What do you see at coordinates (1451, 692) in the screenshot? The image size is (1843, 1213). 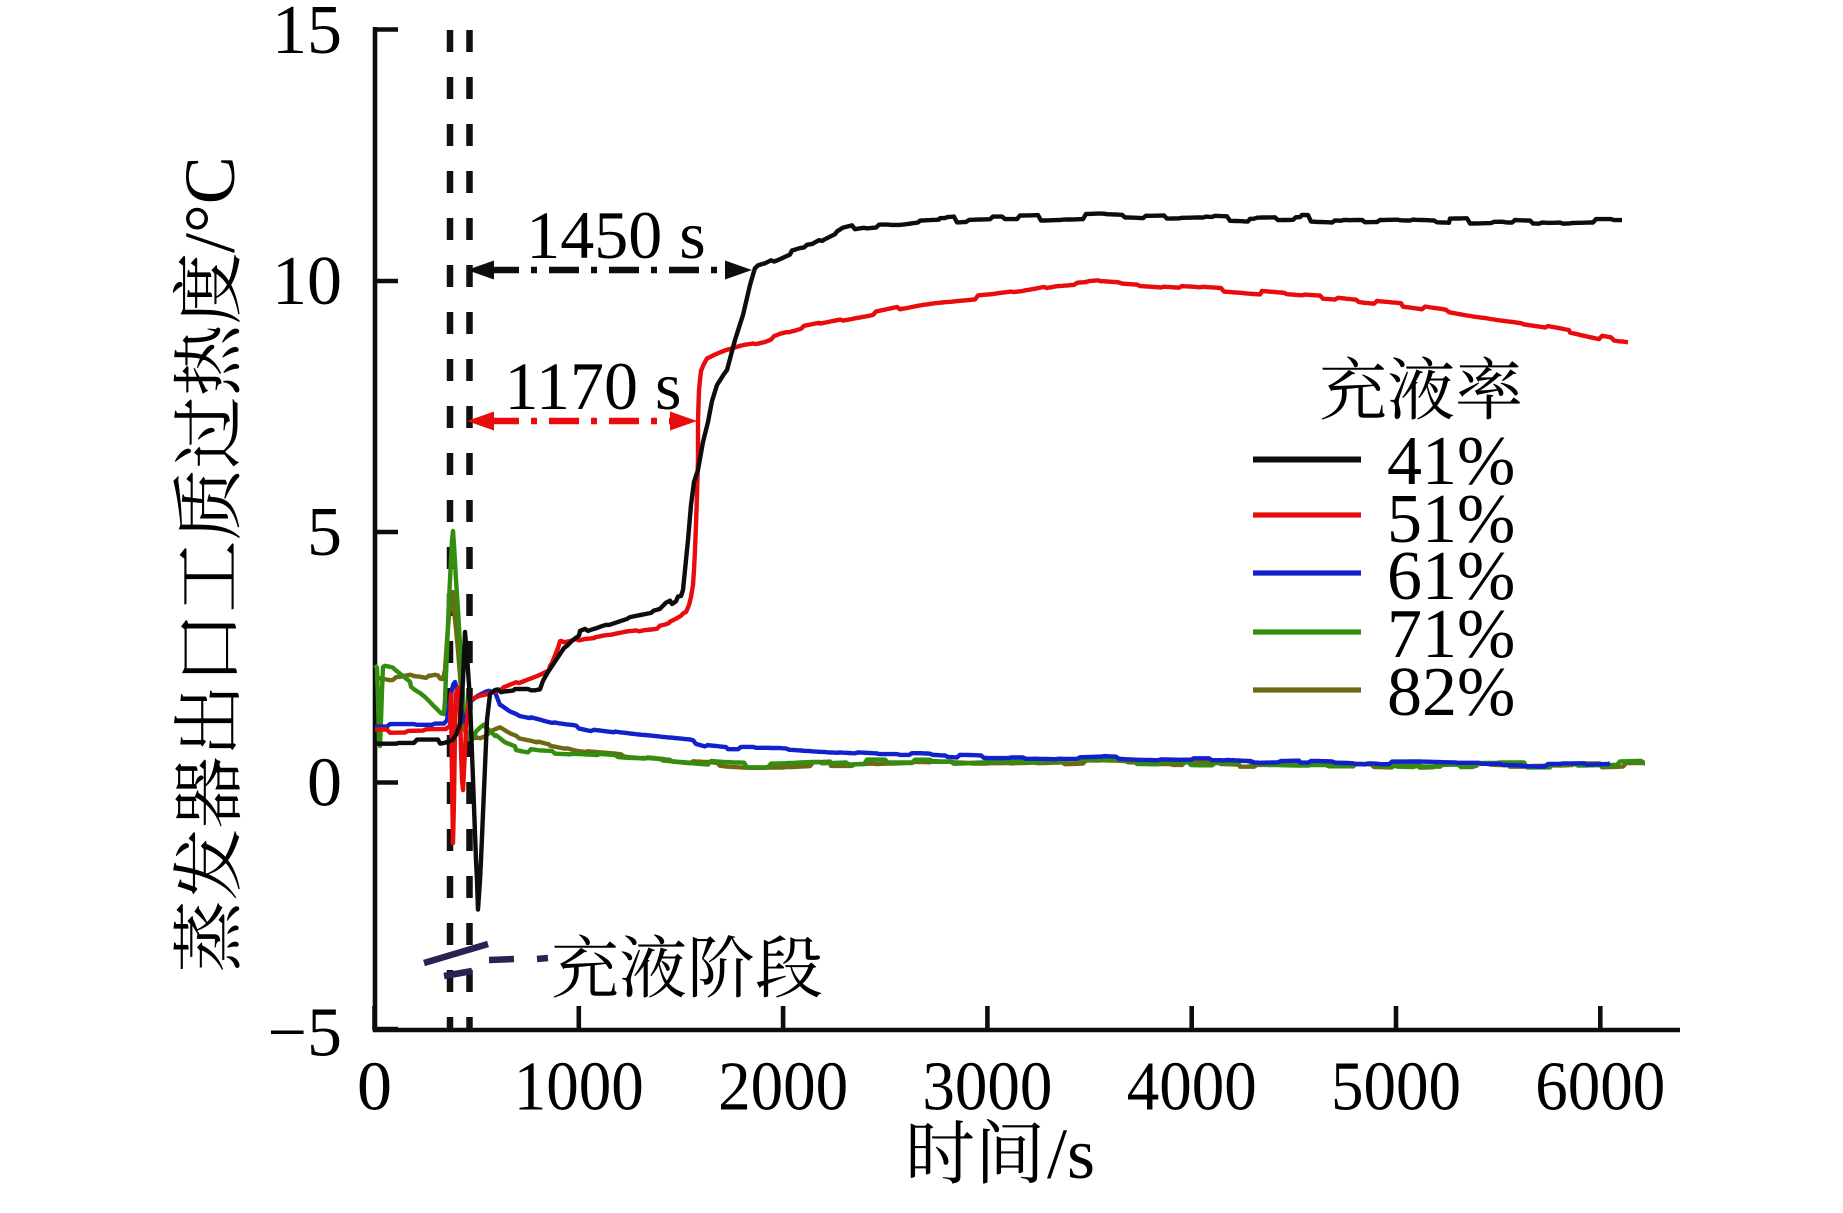 I see `svg-text: 82%` at bounding box center [1451, 692].